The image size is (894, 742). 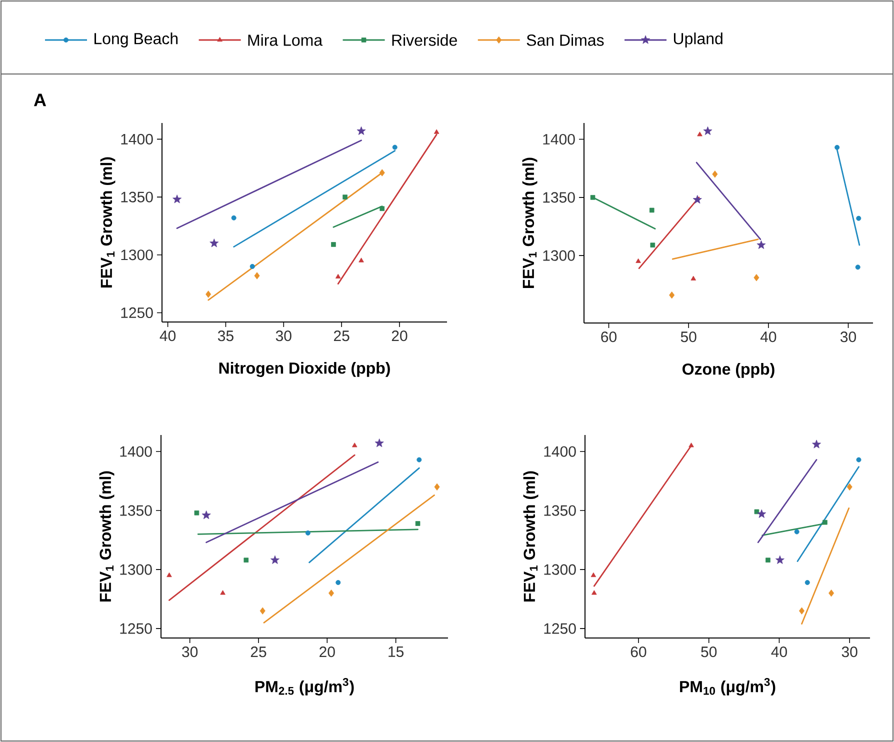 What do you see at coordinates (698, 40) in the screenshot?
I see `legend-label: Upland` at bounding box center [698, 40].